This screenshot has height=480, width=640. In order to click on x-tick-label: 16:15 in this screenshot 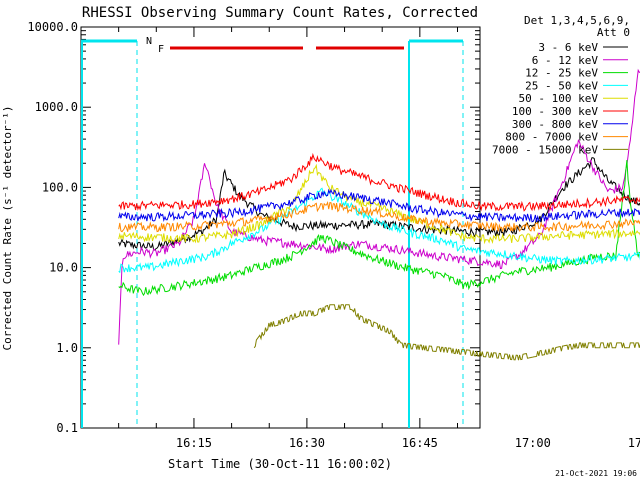, I will do `click(194, 443)`.